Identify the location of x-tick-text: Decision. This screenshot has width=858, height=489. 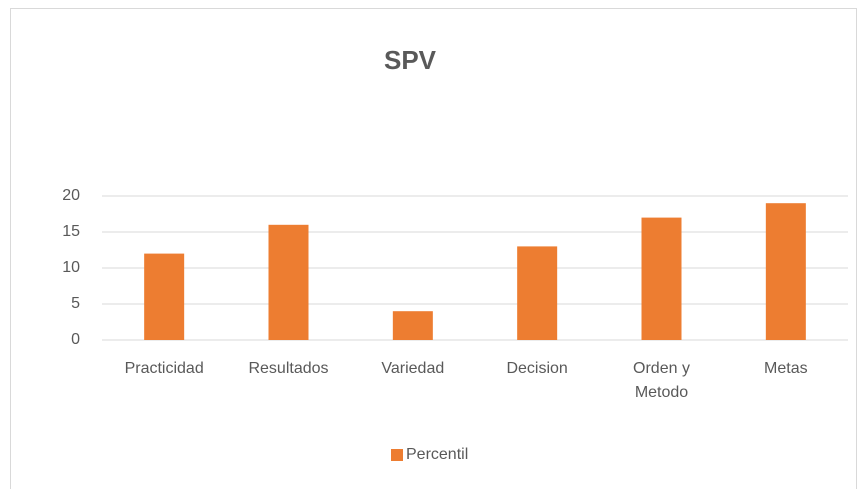
(537, 368).